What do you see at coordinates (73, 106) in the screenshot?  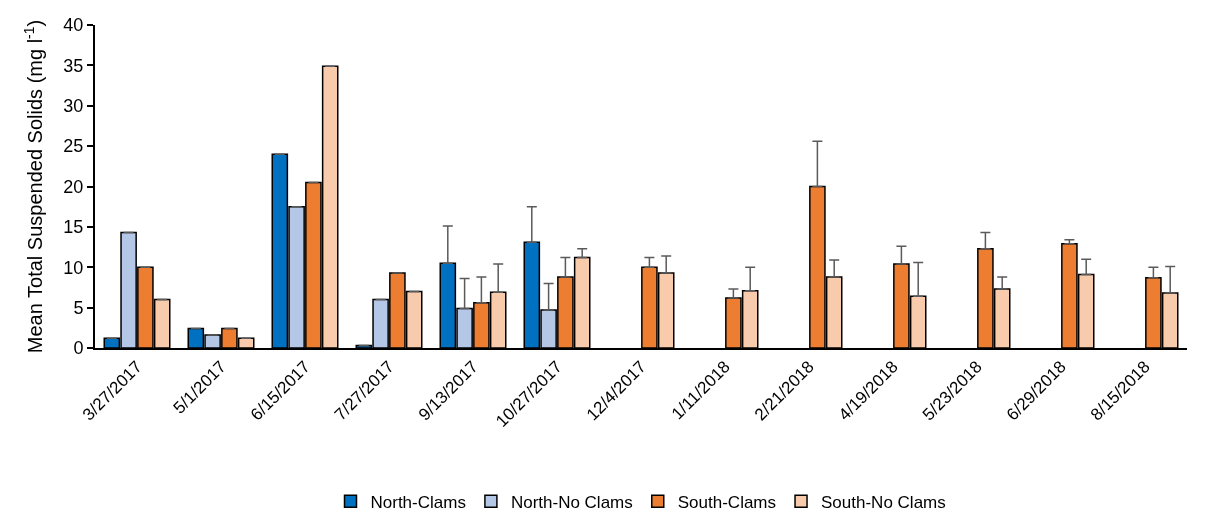 I see `y-tick-label: 30` at bounding box center [73, 106].